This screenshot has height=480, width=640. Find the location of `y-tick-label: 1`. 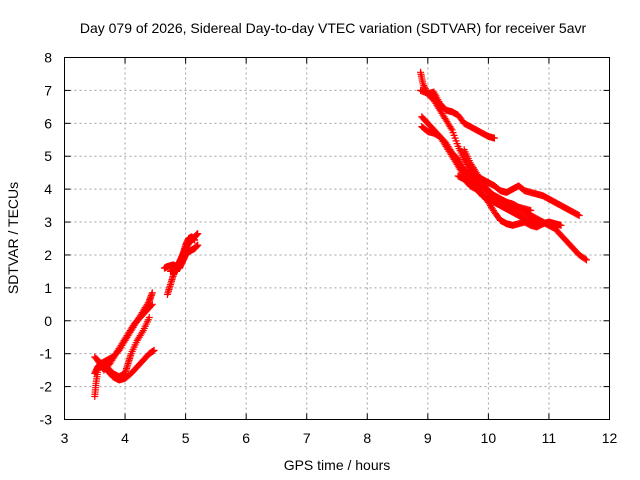

y-tick-label: 1 is located at coordinates (48, 288).